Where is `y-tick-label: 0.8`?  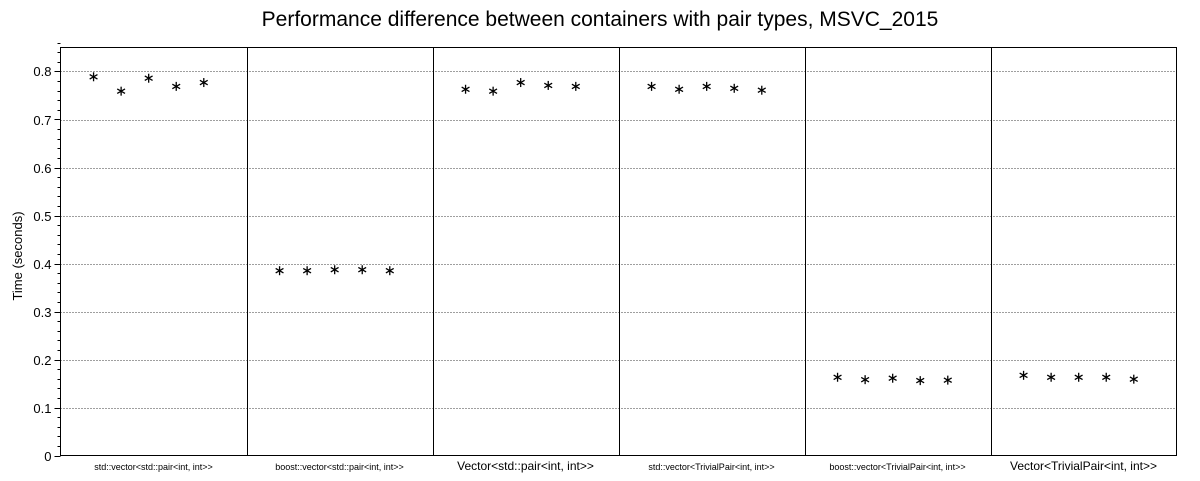
y-tick-label: 0.8 is located at coordinates (42, 71).